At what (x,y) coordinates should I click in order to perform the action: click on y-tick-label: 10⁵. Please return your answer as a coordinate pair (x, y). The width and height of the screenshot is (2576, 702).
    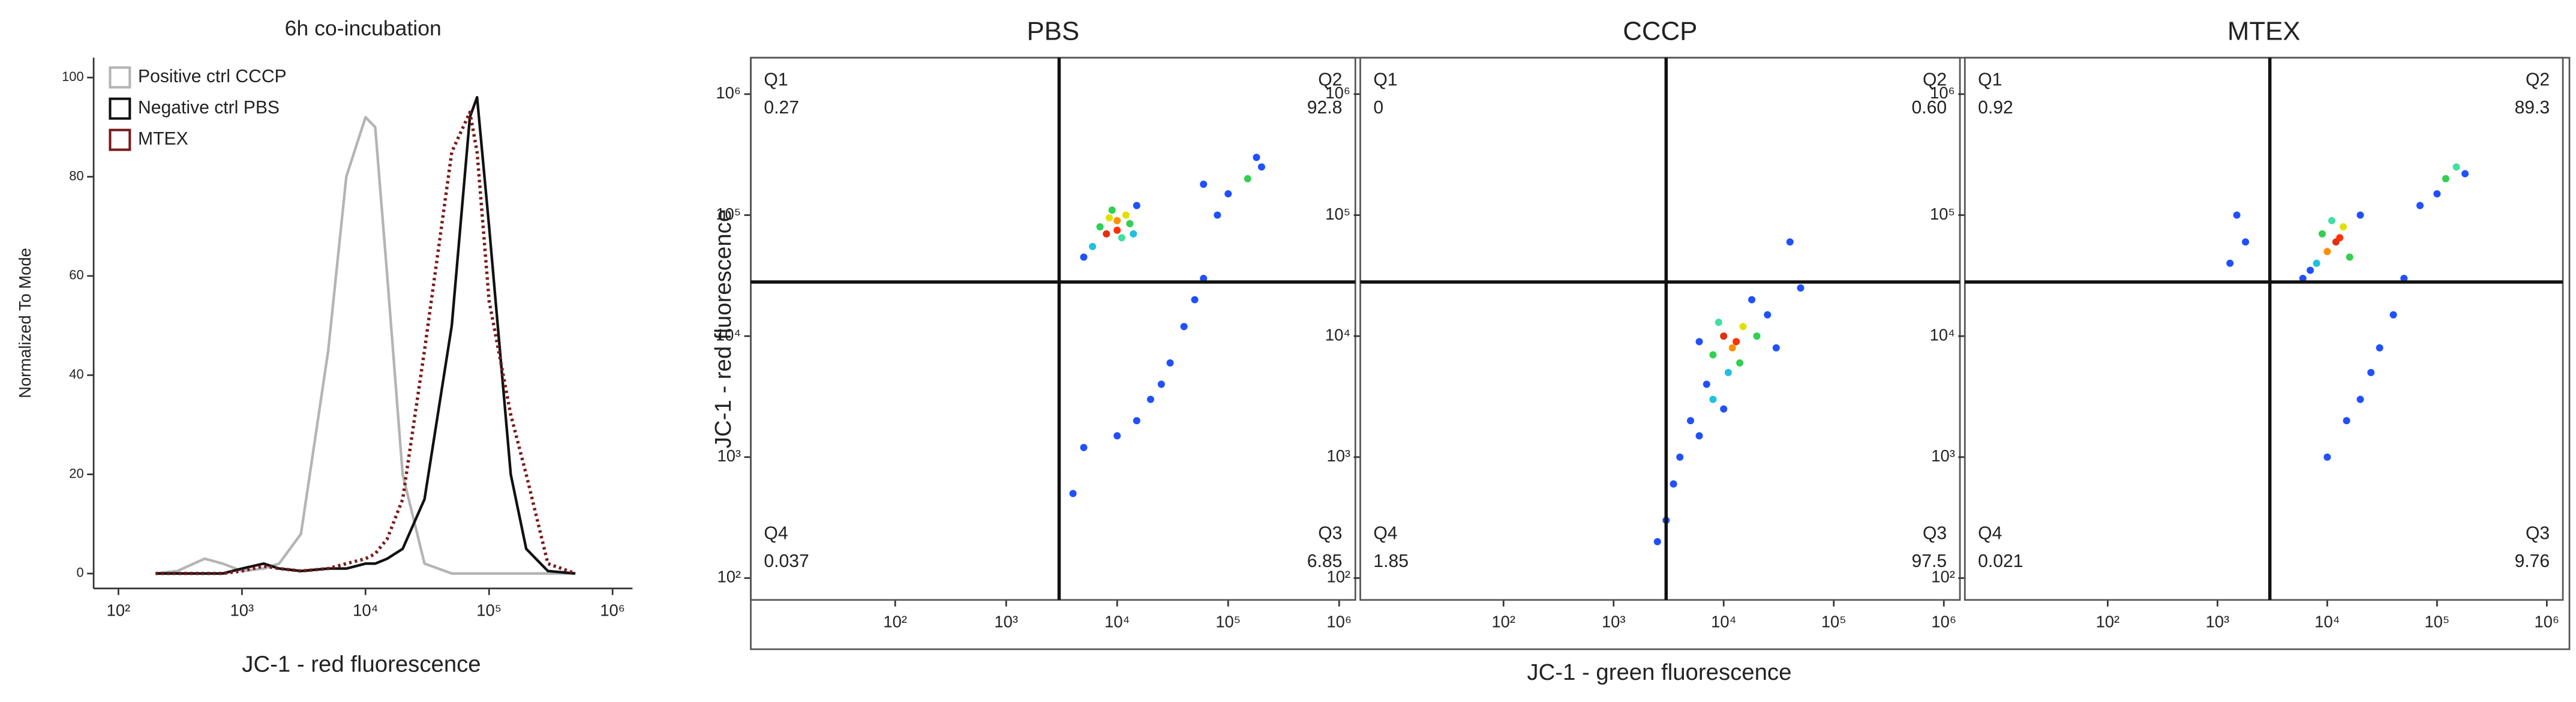
    Looking at the image, I should click on (1337, 214).